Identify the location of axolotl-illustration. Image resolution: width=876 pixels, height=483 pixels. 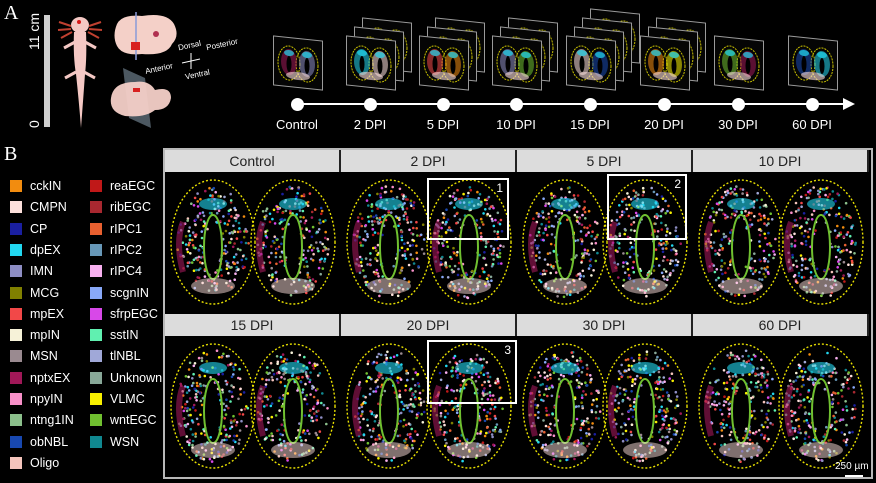
(80, 72).